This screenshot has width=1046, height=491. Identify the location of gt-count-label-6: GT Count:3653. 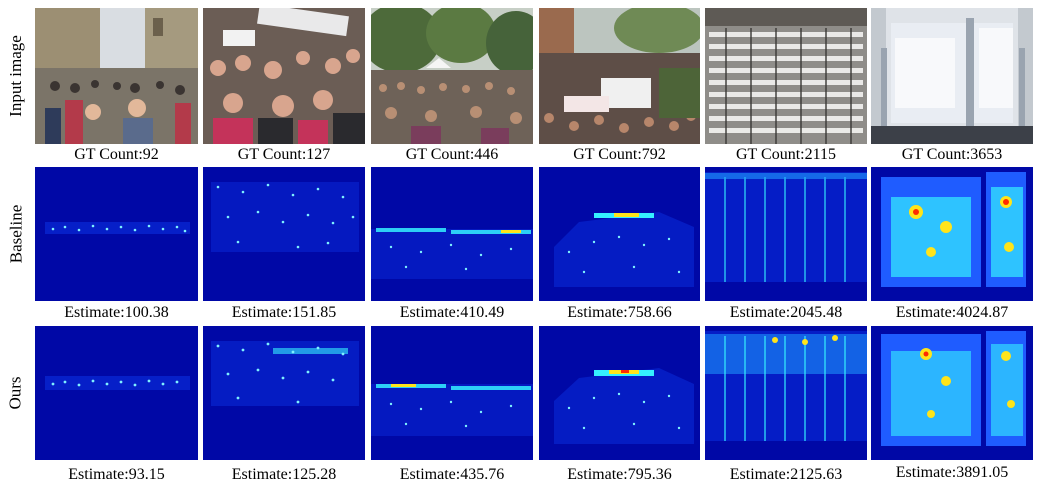
(952, 154).